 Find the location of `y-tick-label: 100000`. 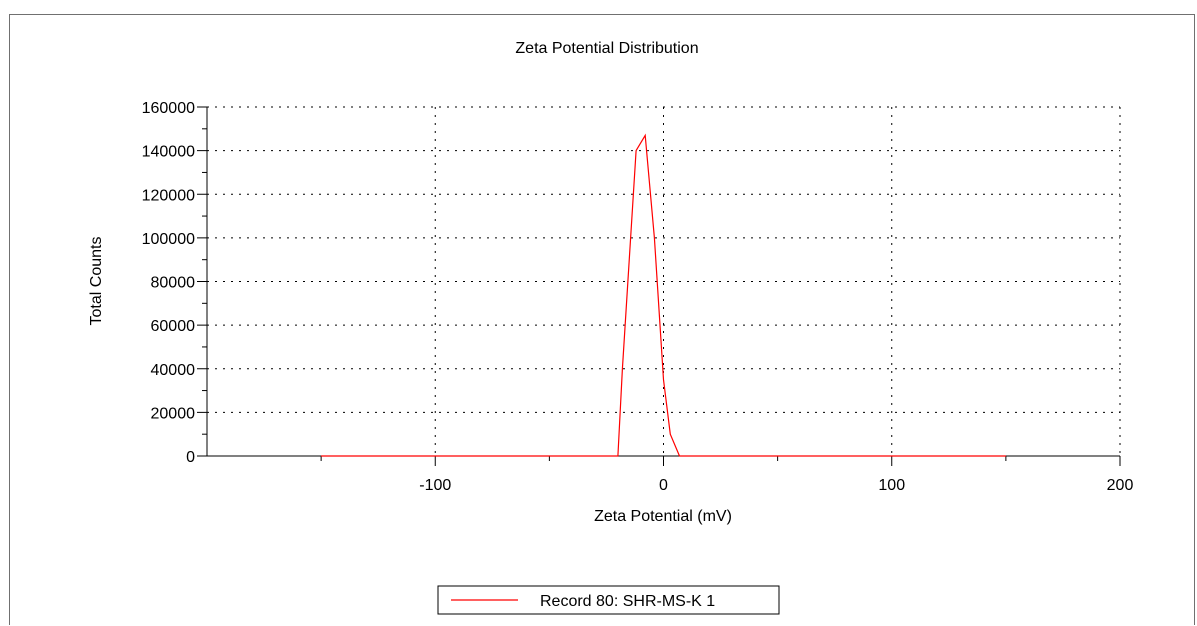

y-tick-label: 100000 is located at coordinates (168, 239).